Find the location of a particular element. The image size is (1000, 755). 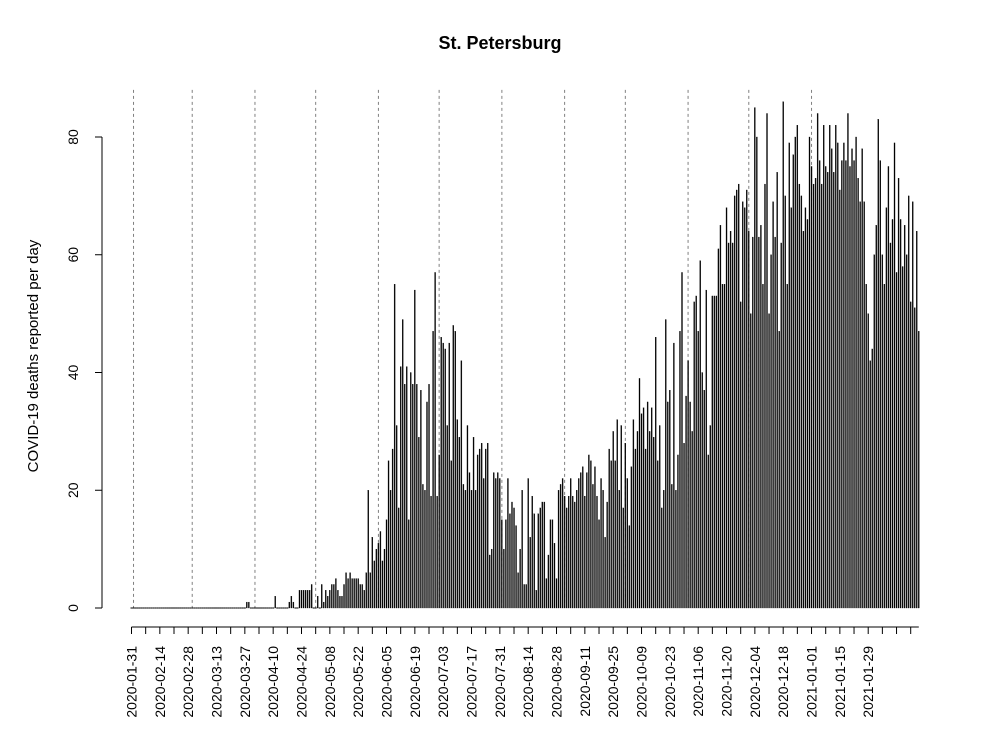

y-tick-label: 20 is located at coordinates (73, 490).